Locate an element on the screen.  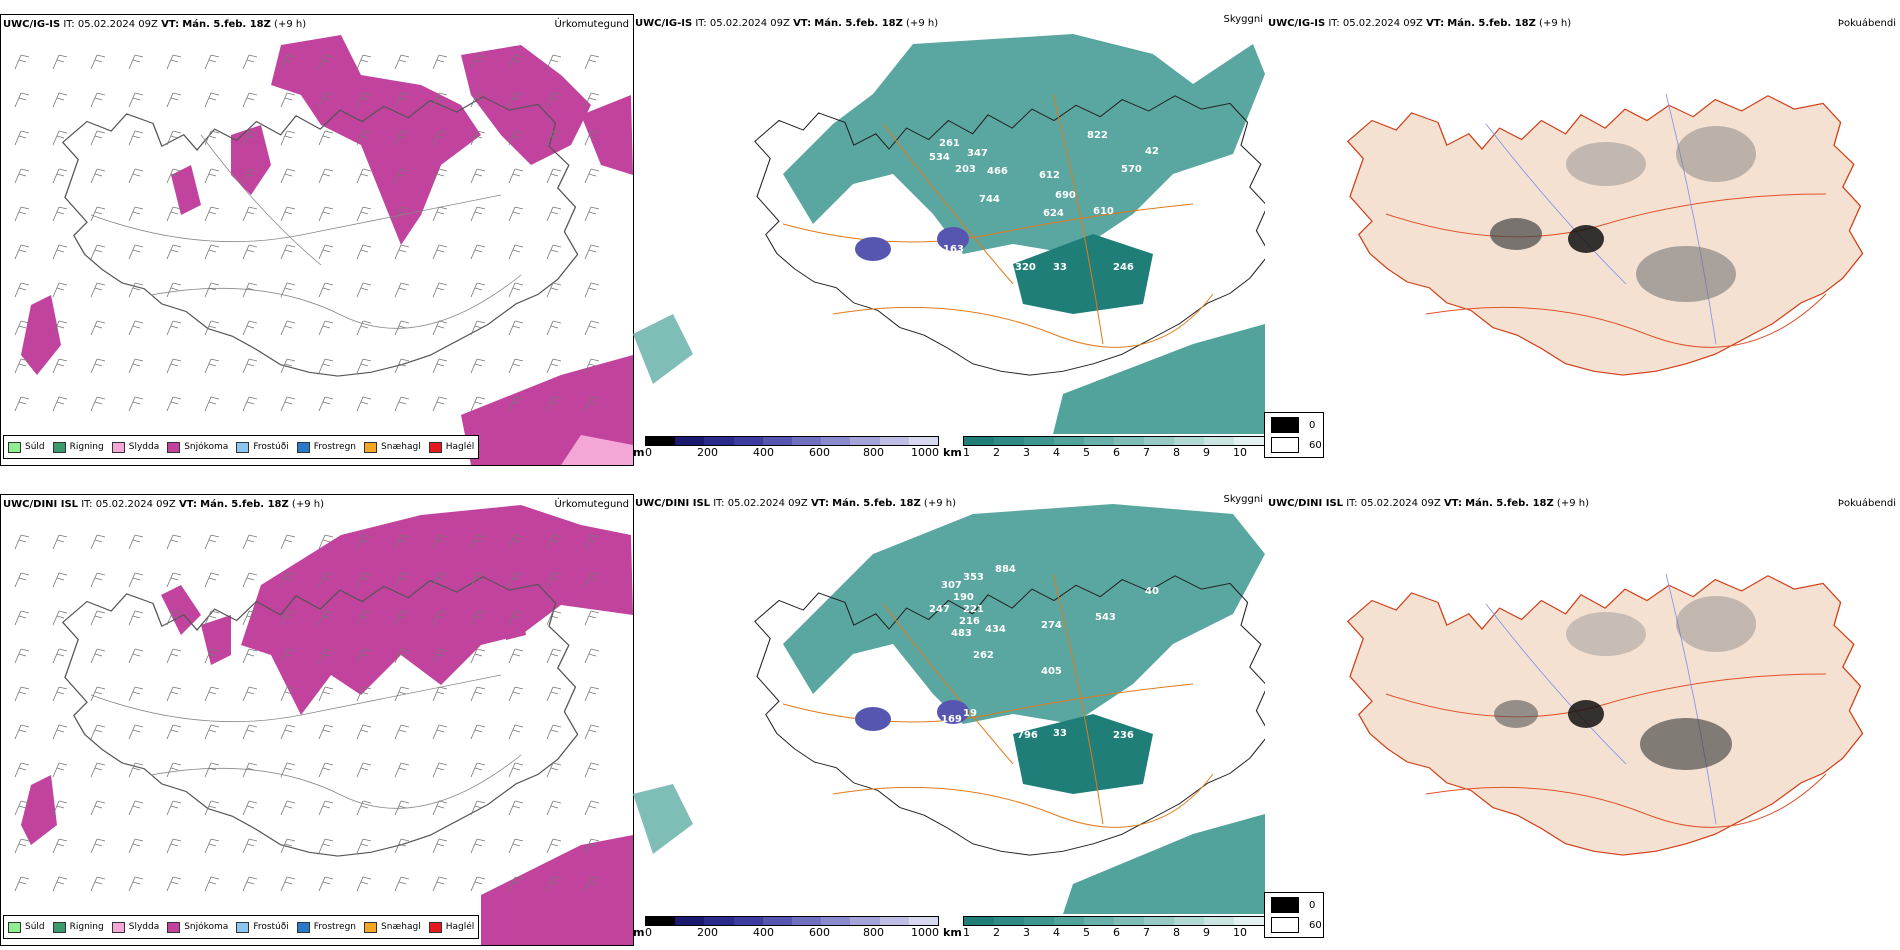
legend-item: Haglél is located at coordinates (451, 447).